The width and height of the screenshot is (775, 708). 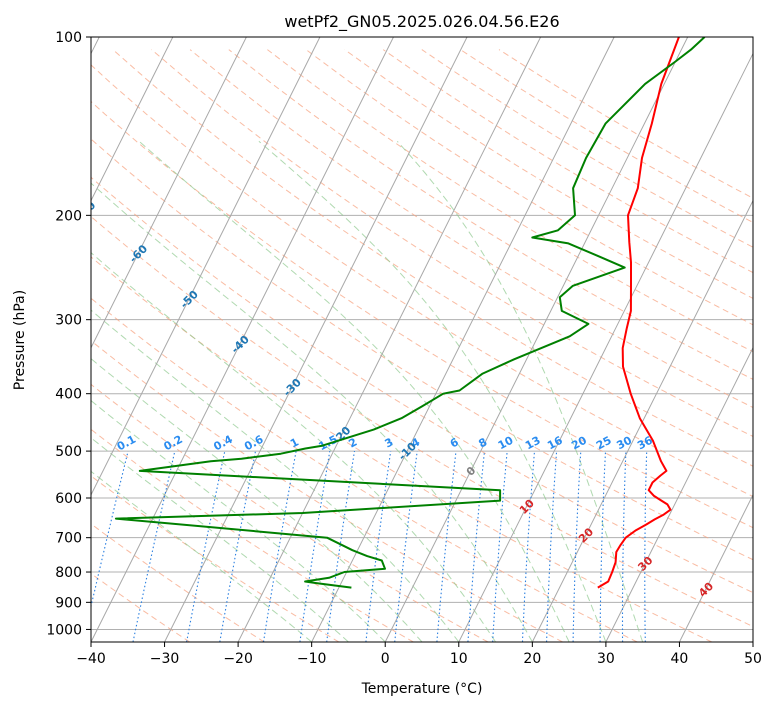 I want to click on y-tick-label: 200, so click(x=68, y=216).